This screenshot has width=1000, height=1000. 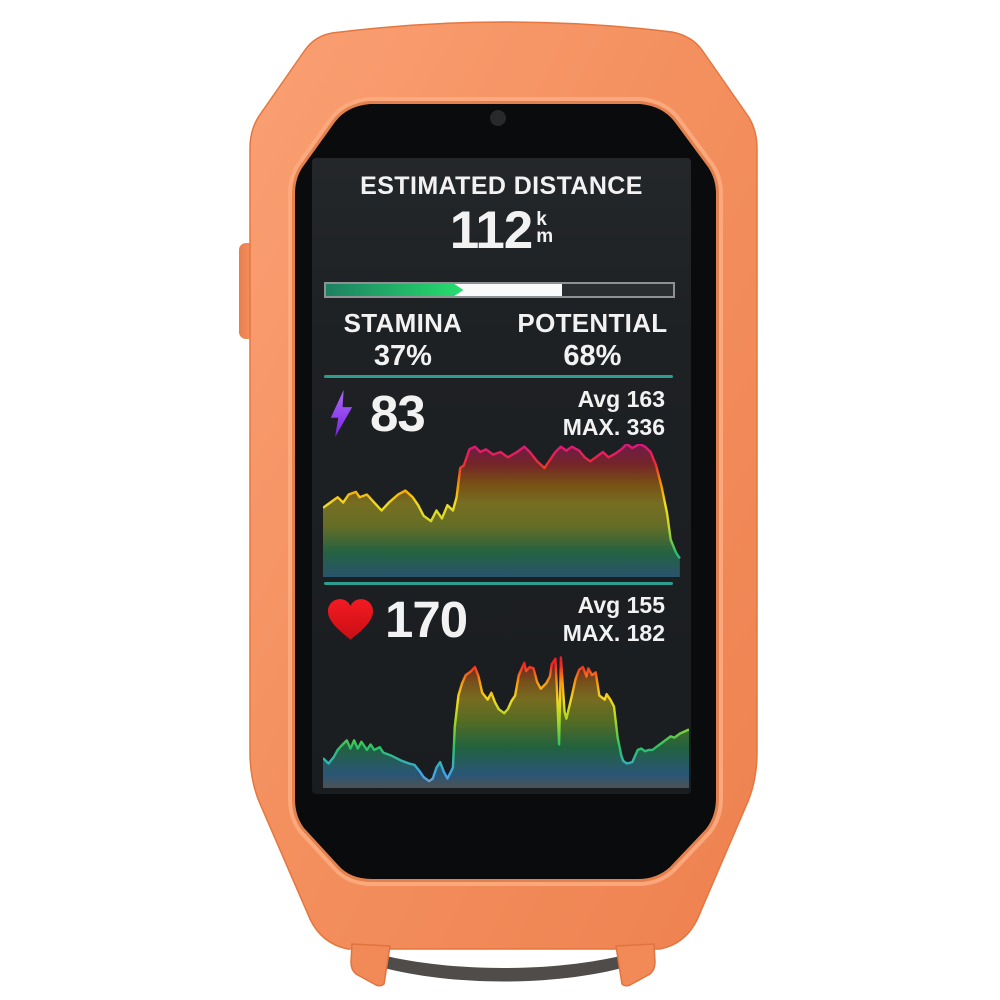 I want to click on heart-rate-value: 170, so click(x=426, y=619).